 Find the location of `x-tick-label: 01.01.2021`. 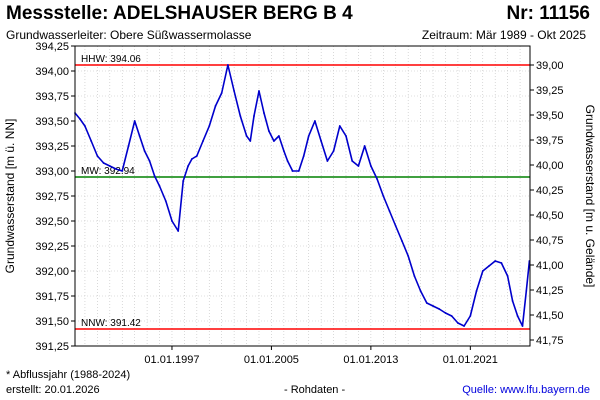

x-tick-label: 01.01.2021 is located at coordinates (470, 360).